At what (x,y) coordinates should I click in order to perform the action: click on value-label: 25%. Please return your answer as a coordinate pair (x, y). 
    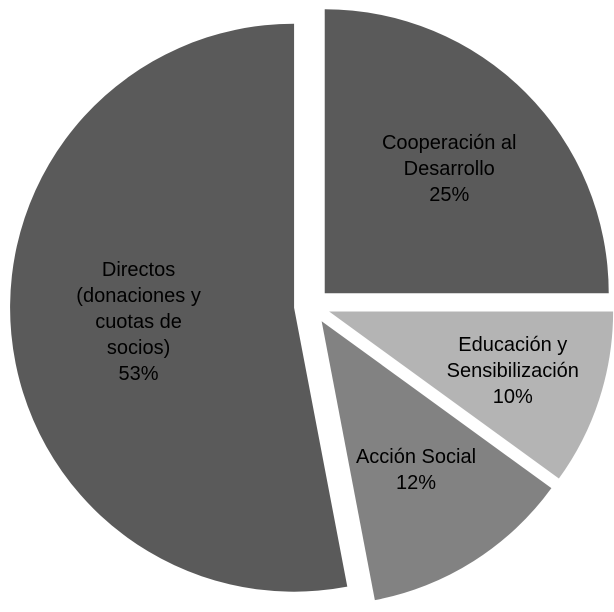
    Looking at the image, I should click on (449, 194).